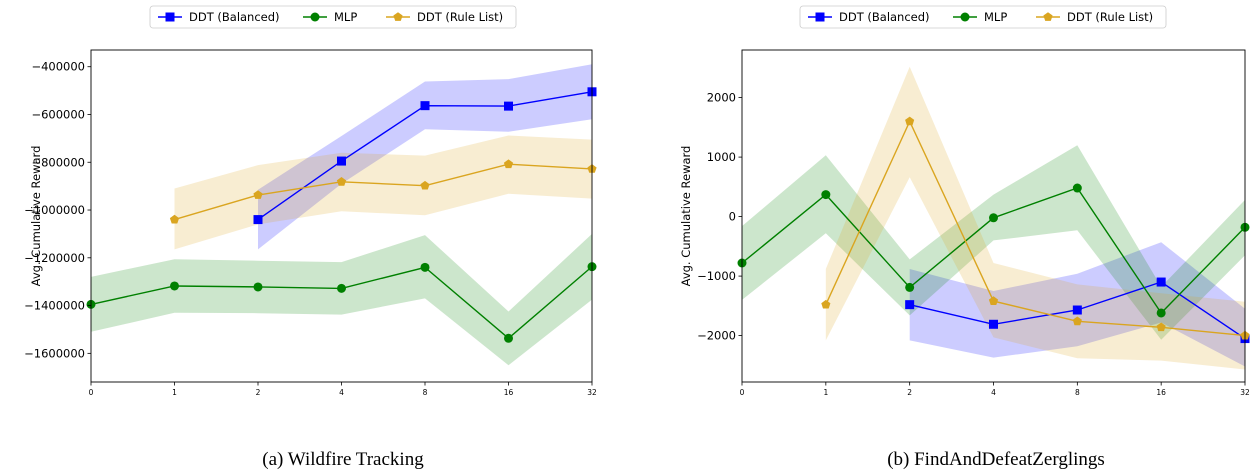 This screenshot has height=474, width=1252. What do you see at coordinates (716, 336) in the screenshot?
I see `y-tick-label: −2000` at bounding box center [716, 336].